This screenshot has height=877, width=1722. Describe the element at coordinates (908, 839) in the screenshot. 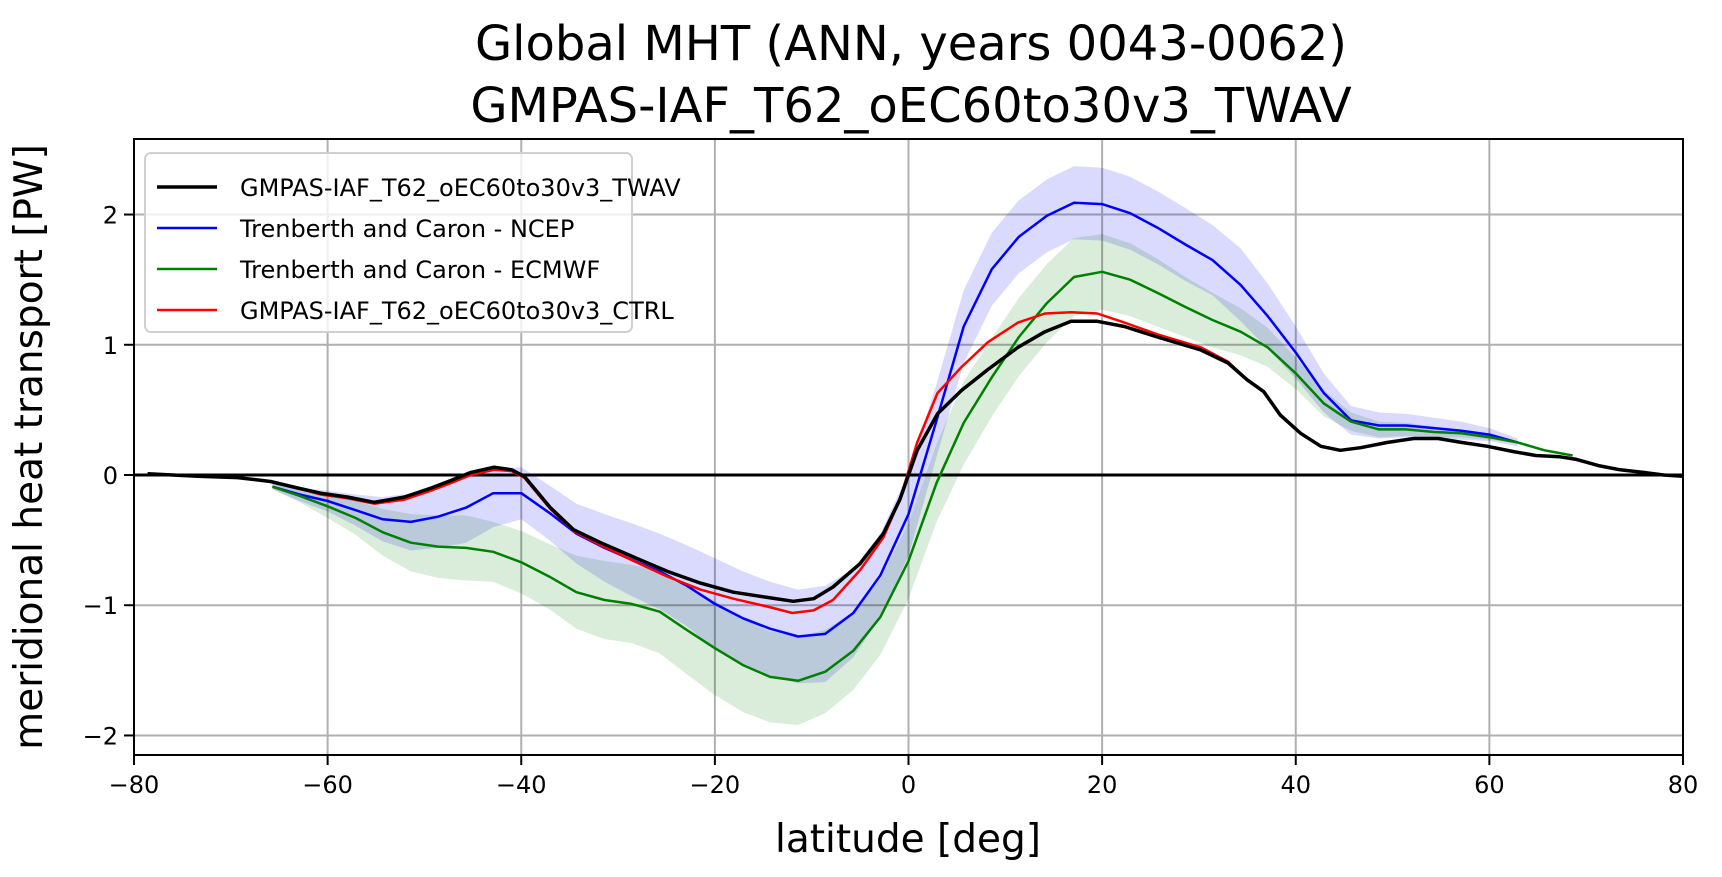

I see `x-axis-label: latitude [deg]` at that location.